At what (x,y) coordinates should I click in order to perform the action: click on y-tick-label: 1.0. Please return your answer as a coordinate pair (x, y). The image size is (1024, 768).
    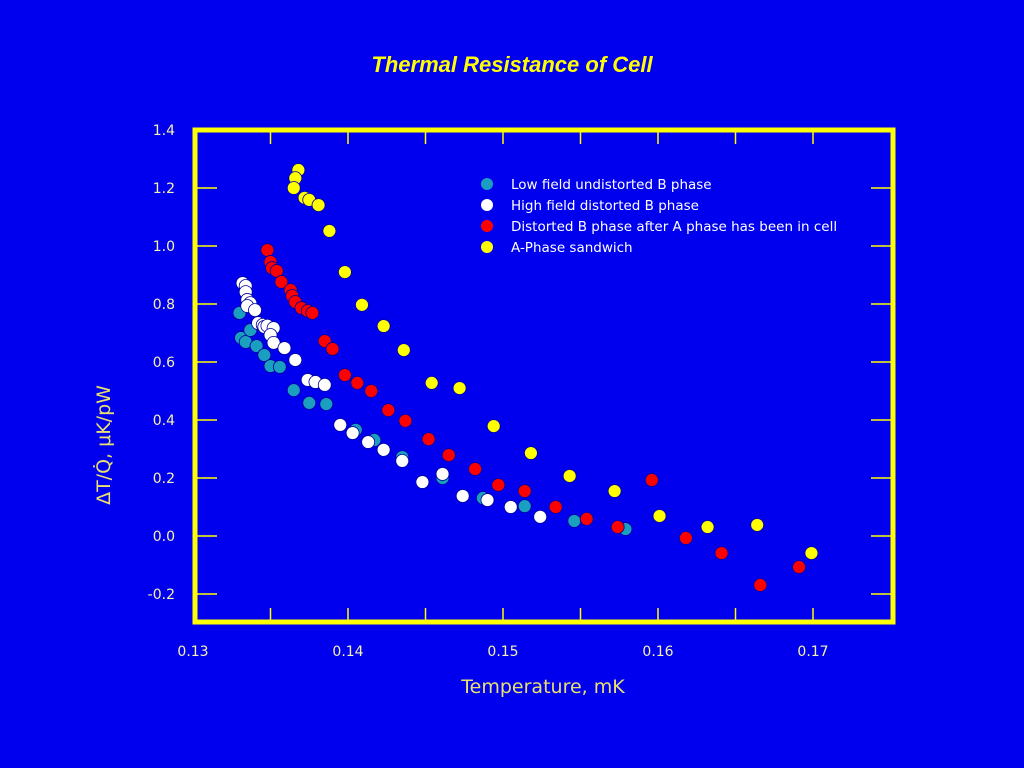
    Looking at the image, I should click on (164, 247).